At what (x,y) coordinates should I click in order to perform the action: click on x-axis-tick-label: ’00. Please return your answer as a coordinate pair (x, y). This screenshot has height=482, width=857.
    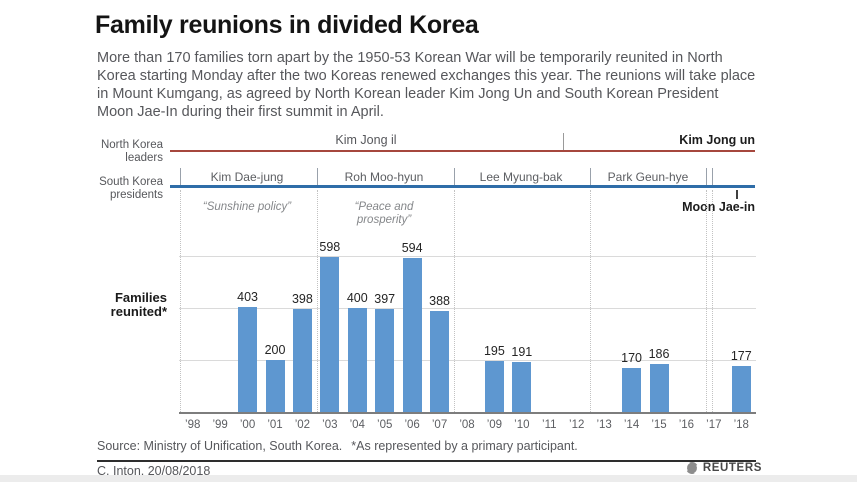
    Looking at the image, I should click on (247, 425).